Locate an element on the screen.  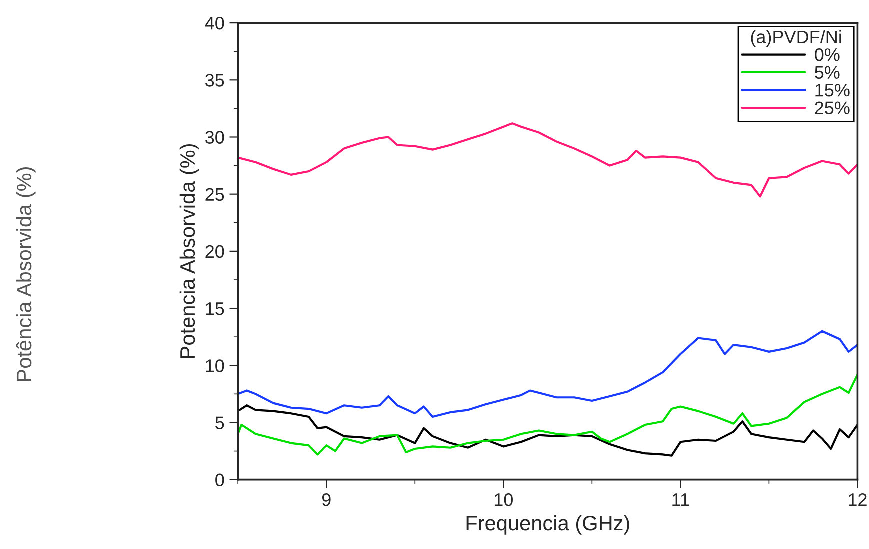
y-tick-label: 35 is located at coordinates (215, 80).